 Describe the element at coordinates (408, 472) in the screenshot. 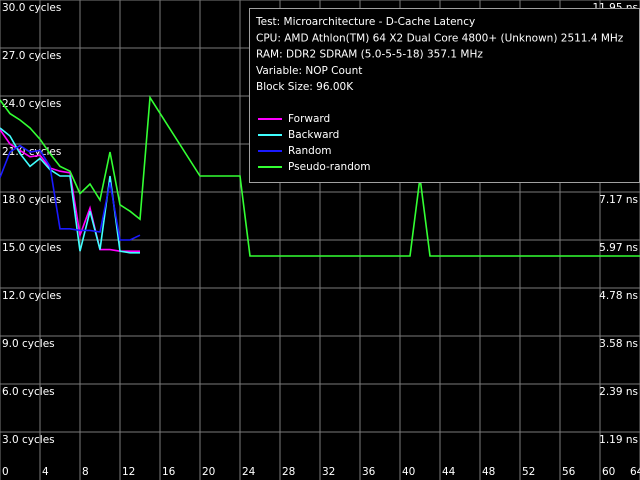

I see `x-tick-label: 40` at that location.